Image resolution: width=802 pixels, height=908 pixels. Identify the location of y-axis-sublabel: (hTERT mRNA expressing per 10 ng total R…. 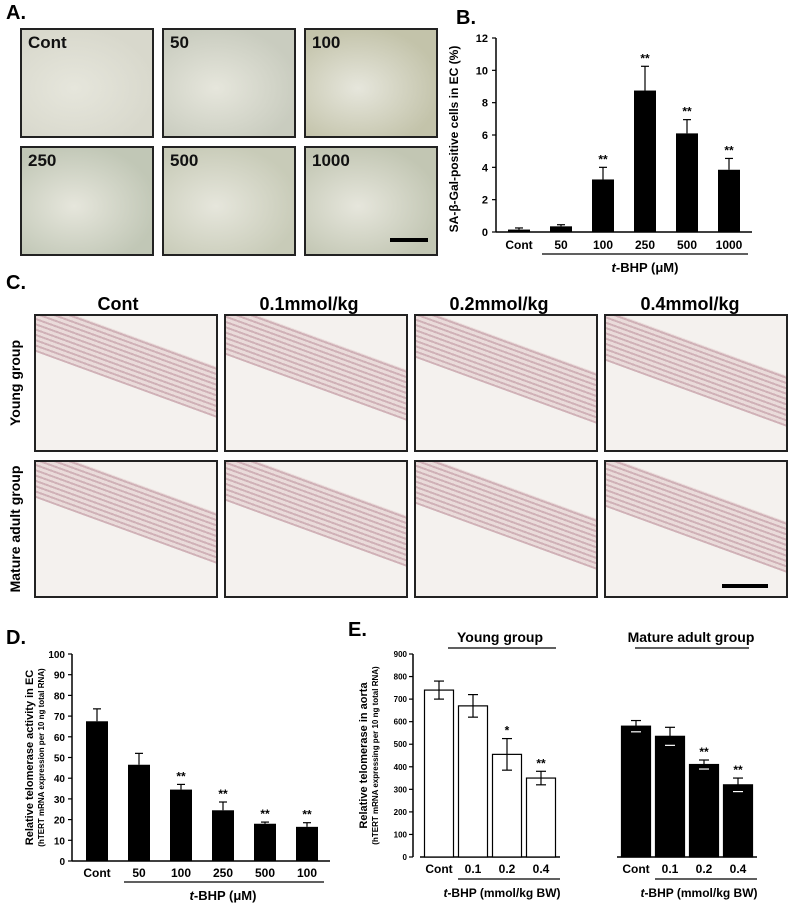
(375, 755).